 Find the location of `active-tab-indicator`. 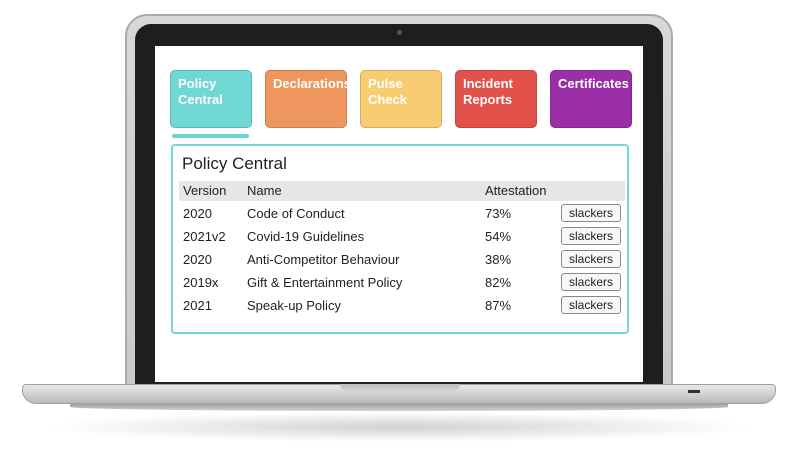

active-tab-indicator is located at coordinates (210, 136).